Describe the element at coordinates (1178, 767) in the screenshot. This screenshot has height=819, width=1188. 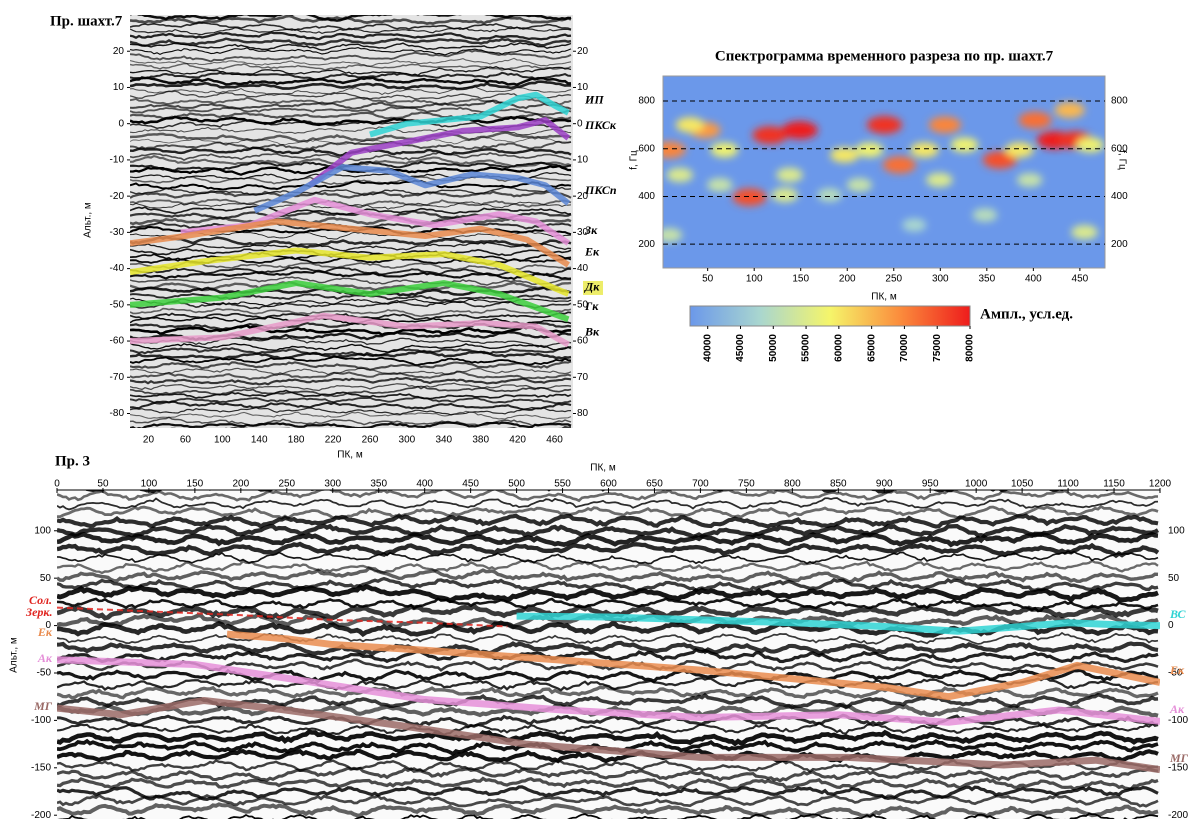
I see `y2-tick-label: -150` at that location.